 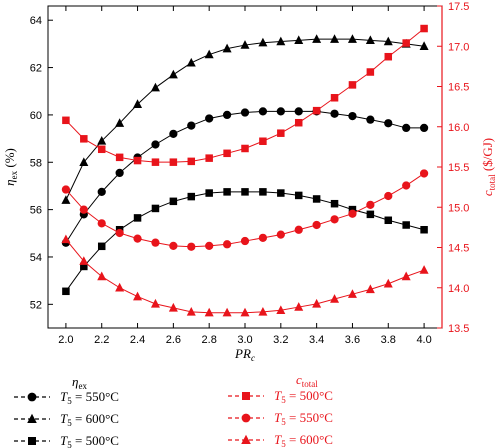 I want to click on x-tick-label: 2.0, so click(x=65, y=340).